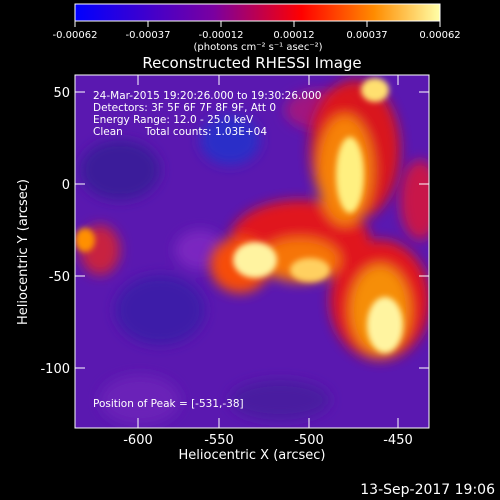 The width and height of the screenshot is (500, 500). What do you see at coordinates (207, 96) in the screenshot?
I see `info-time-range: 24-Mar-2015 19:20:26.000 to 19:30:26.000` at bounding box center [207, 96].